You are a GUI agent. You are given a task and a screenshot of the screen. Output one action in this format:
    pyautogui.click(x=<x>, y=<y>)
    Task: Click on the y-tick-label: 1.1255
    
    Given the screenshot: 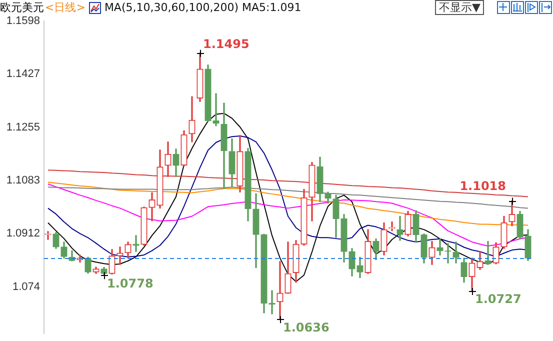 What is the action you would take?
    pyautogui.click(x=23, y=127)
    